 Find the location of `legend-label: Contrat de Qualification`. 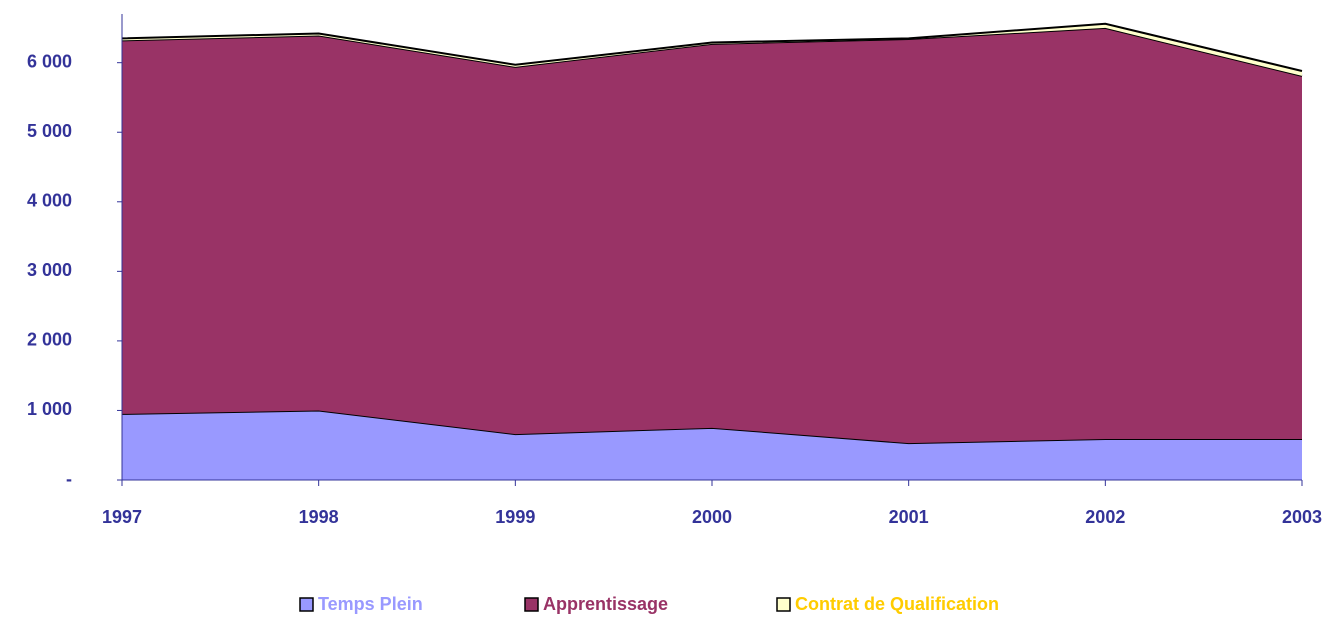

legend-label: Contrat de Qualification is located at coordinates (897, 604).